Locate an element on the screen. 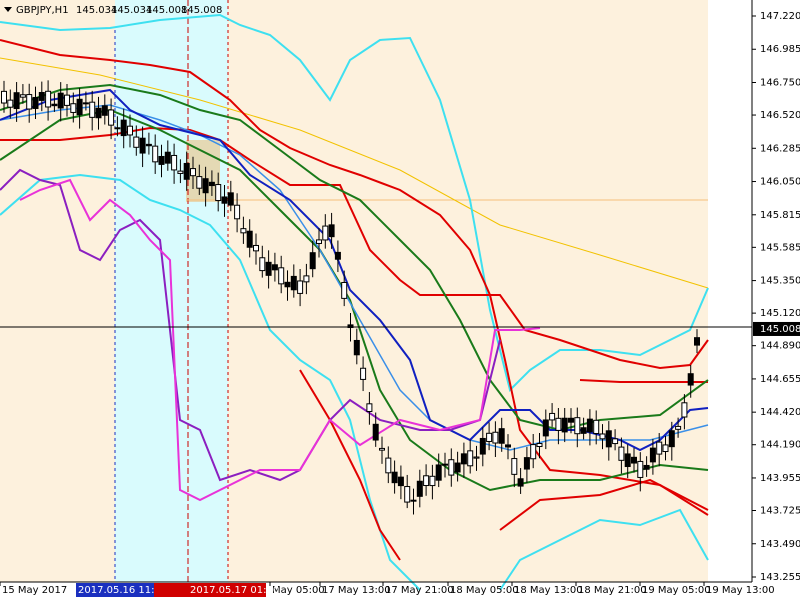 The width and height of the screenshot is (800, 600). x-tick-label: 18 May 21:00 is located at coordinates (612, 590).